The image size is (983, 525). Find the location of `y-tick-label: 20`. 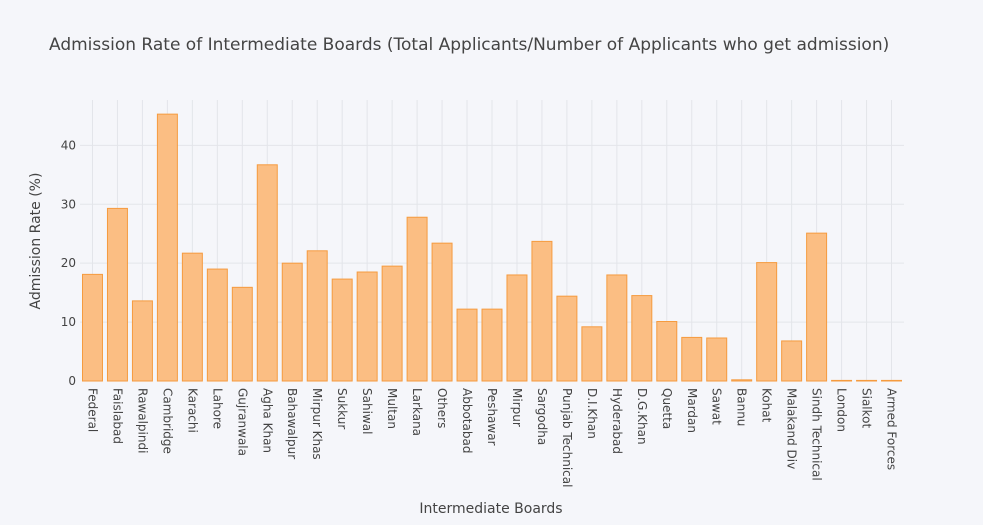

y-tick-label: 20 is located at coordinates (68, 263).